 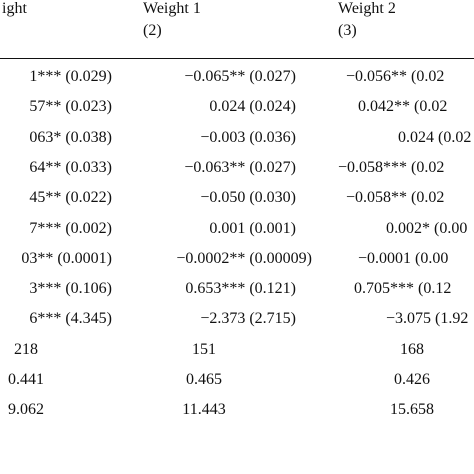 I want to click on cell-col3: 0.705*** (0.12, so click(x=403, y=288).